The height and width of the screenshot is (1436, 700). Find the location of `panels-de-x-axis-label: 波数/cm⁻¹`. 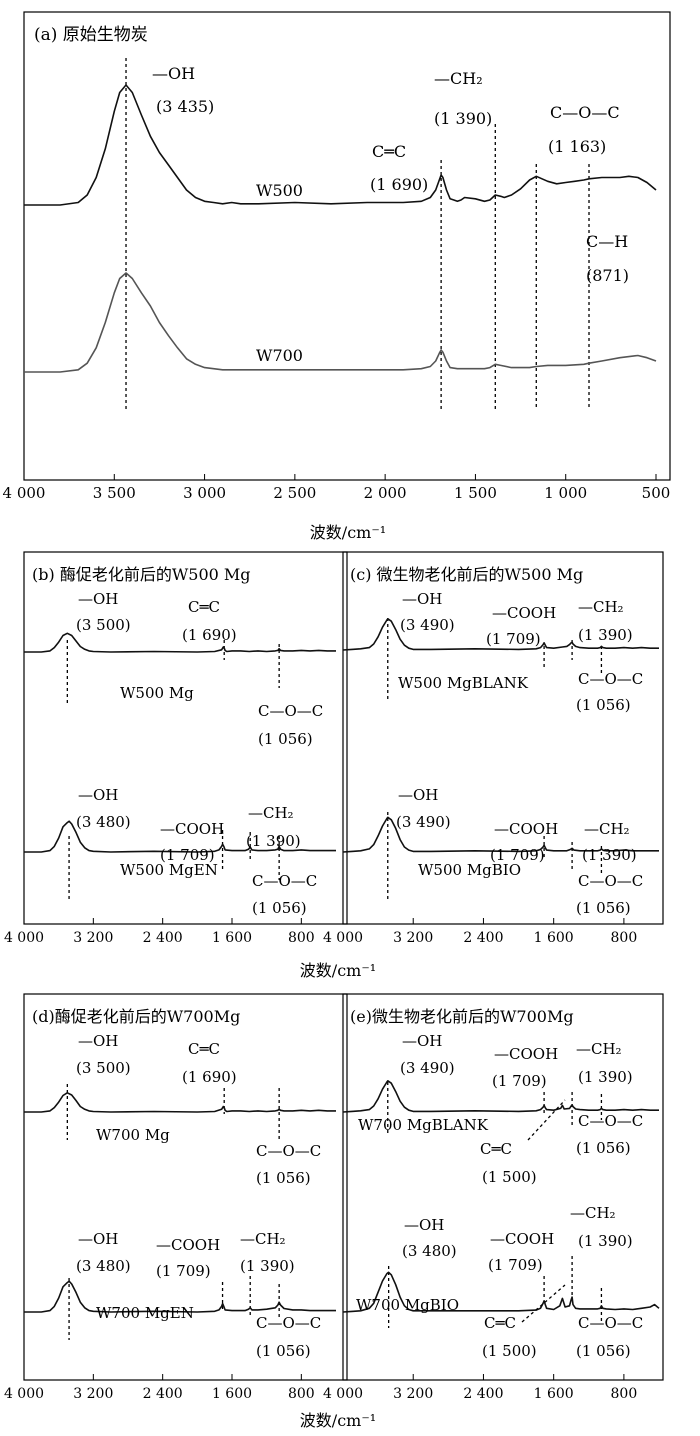

panels-de-x-axis-label: 波数/cm⁻¹ is located at coordinates (338, 1420).